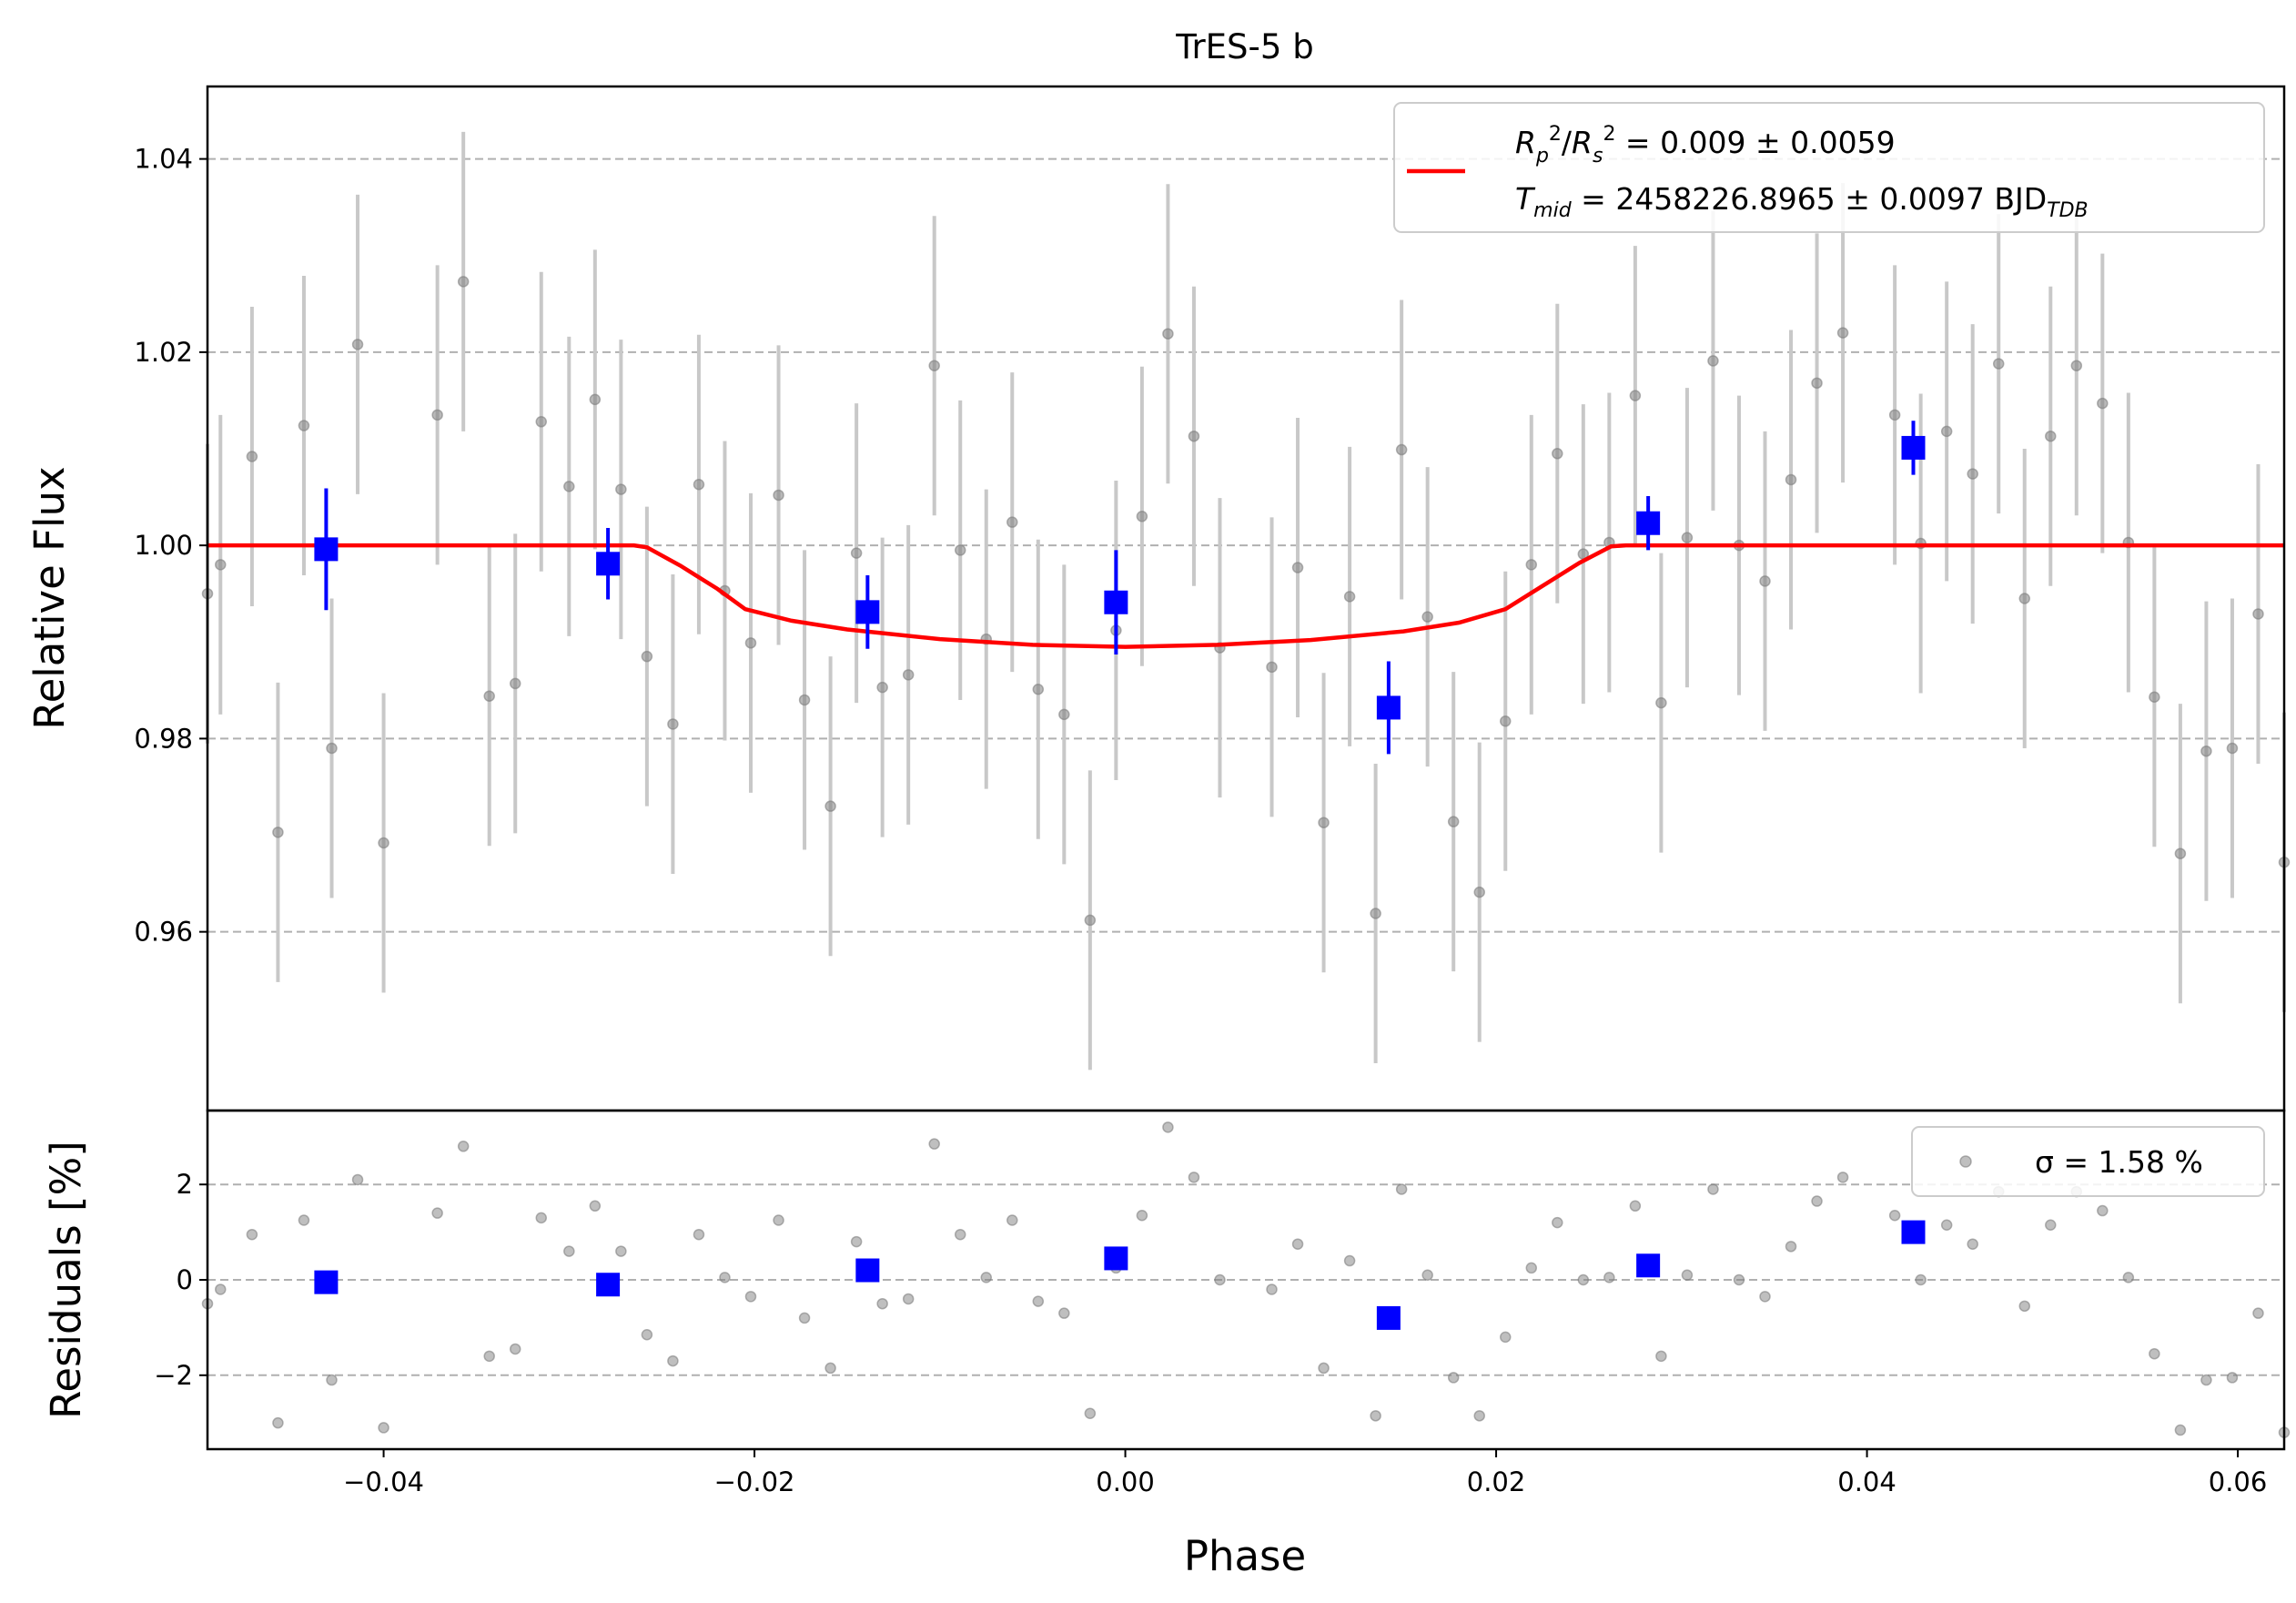 The image size is (2296, 1603). I want to click on x-tick-label: −0.02, so click(755, 1481).